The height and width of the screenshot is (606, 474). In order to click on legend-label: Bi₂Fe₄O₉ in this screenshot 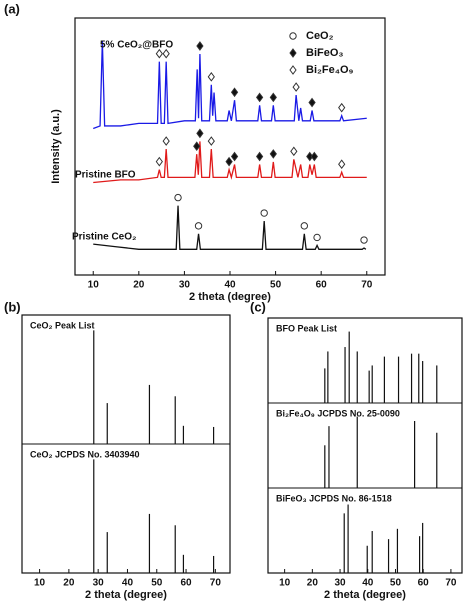, I will do `click(330, 70)`.